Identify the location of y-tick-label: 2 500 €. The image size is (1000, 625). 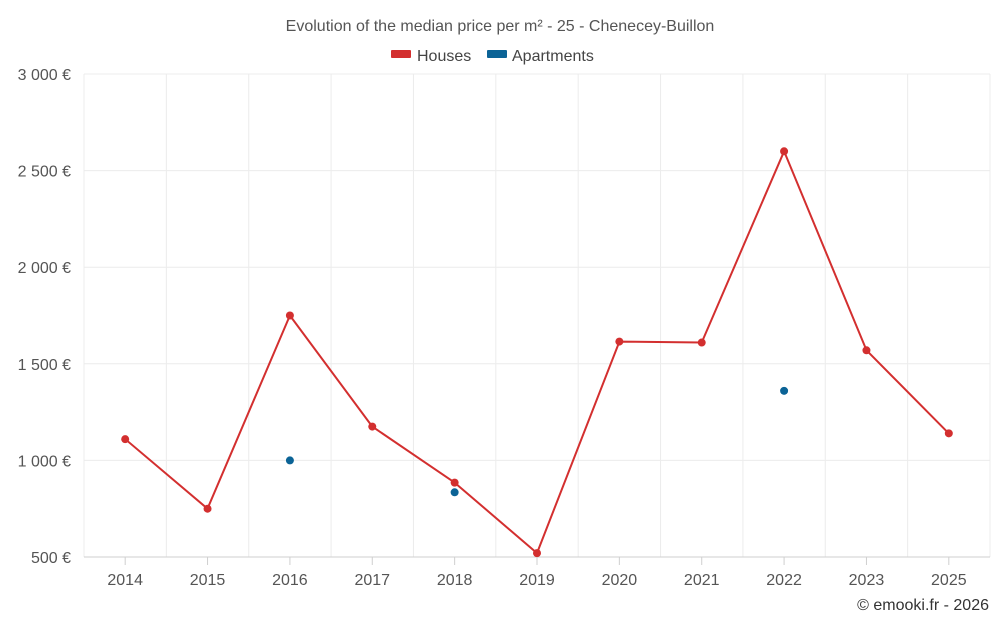
(44, 172).